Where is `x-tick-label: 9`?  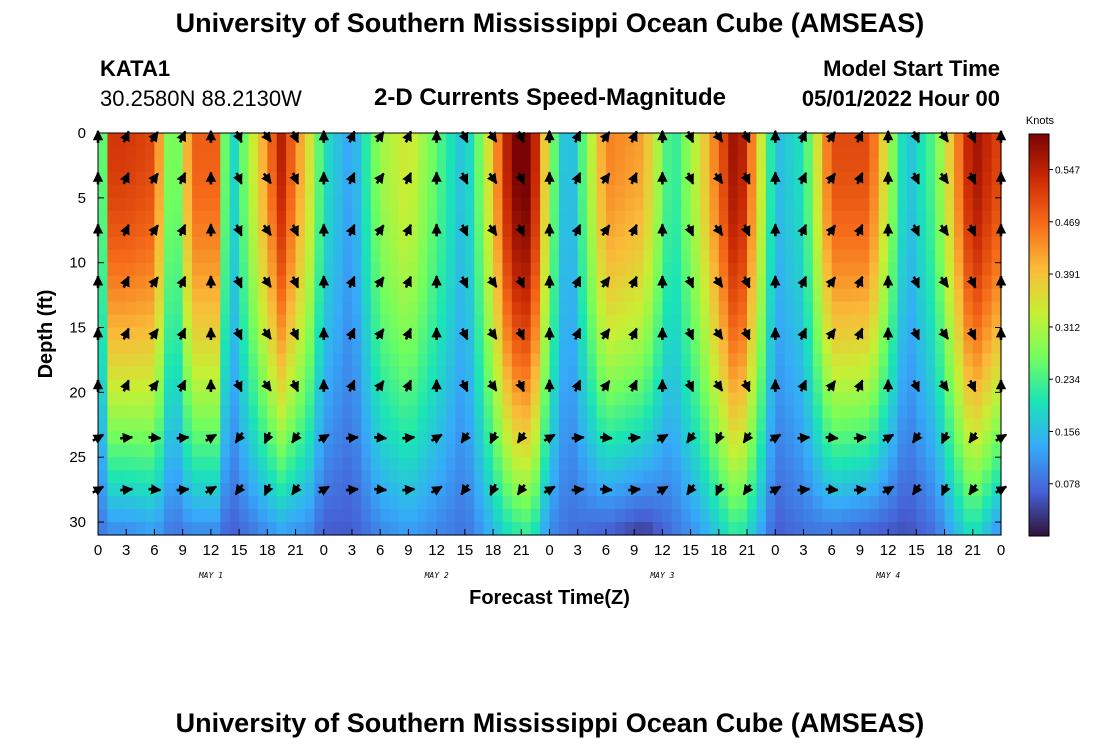 x-tick-label: 9 is located at coordinates (182, 550).